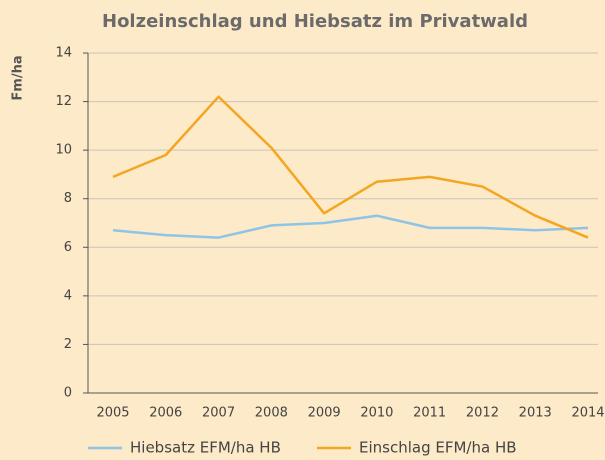 The width and height of the screenshot is (605, 460). What do you see at coordinates (63, 101) in the screenshot?
I see `y-tick-label: 12` at bounding box center [63, 101].